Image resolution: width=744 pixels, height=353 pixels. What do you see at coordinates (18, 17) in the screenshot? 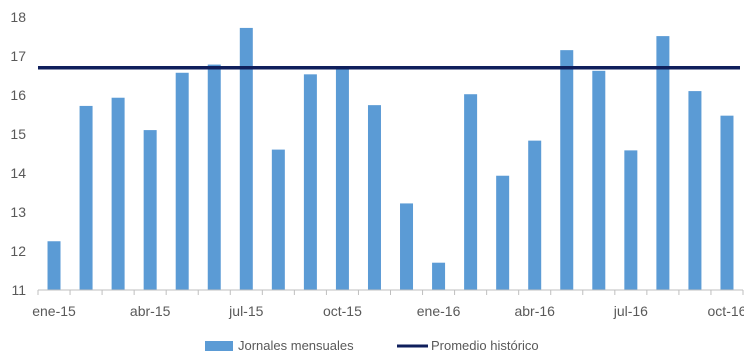
I see `y-tick-label: 18` at bounding box center [18, 17].